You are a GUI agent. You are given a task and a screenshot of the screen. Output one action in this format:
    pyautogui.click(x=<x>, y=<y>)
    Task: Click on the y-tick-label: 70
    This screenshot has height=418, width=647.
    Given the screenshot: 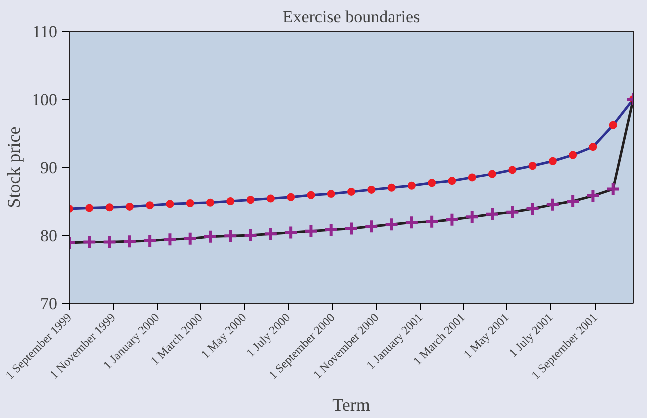 What is the action you would take?
    pyautogui.click(x=49, y=304)
    